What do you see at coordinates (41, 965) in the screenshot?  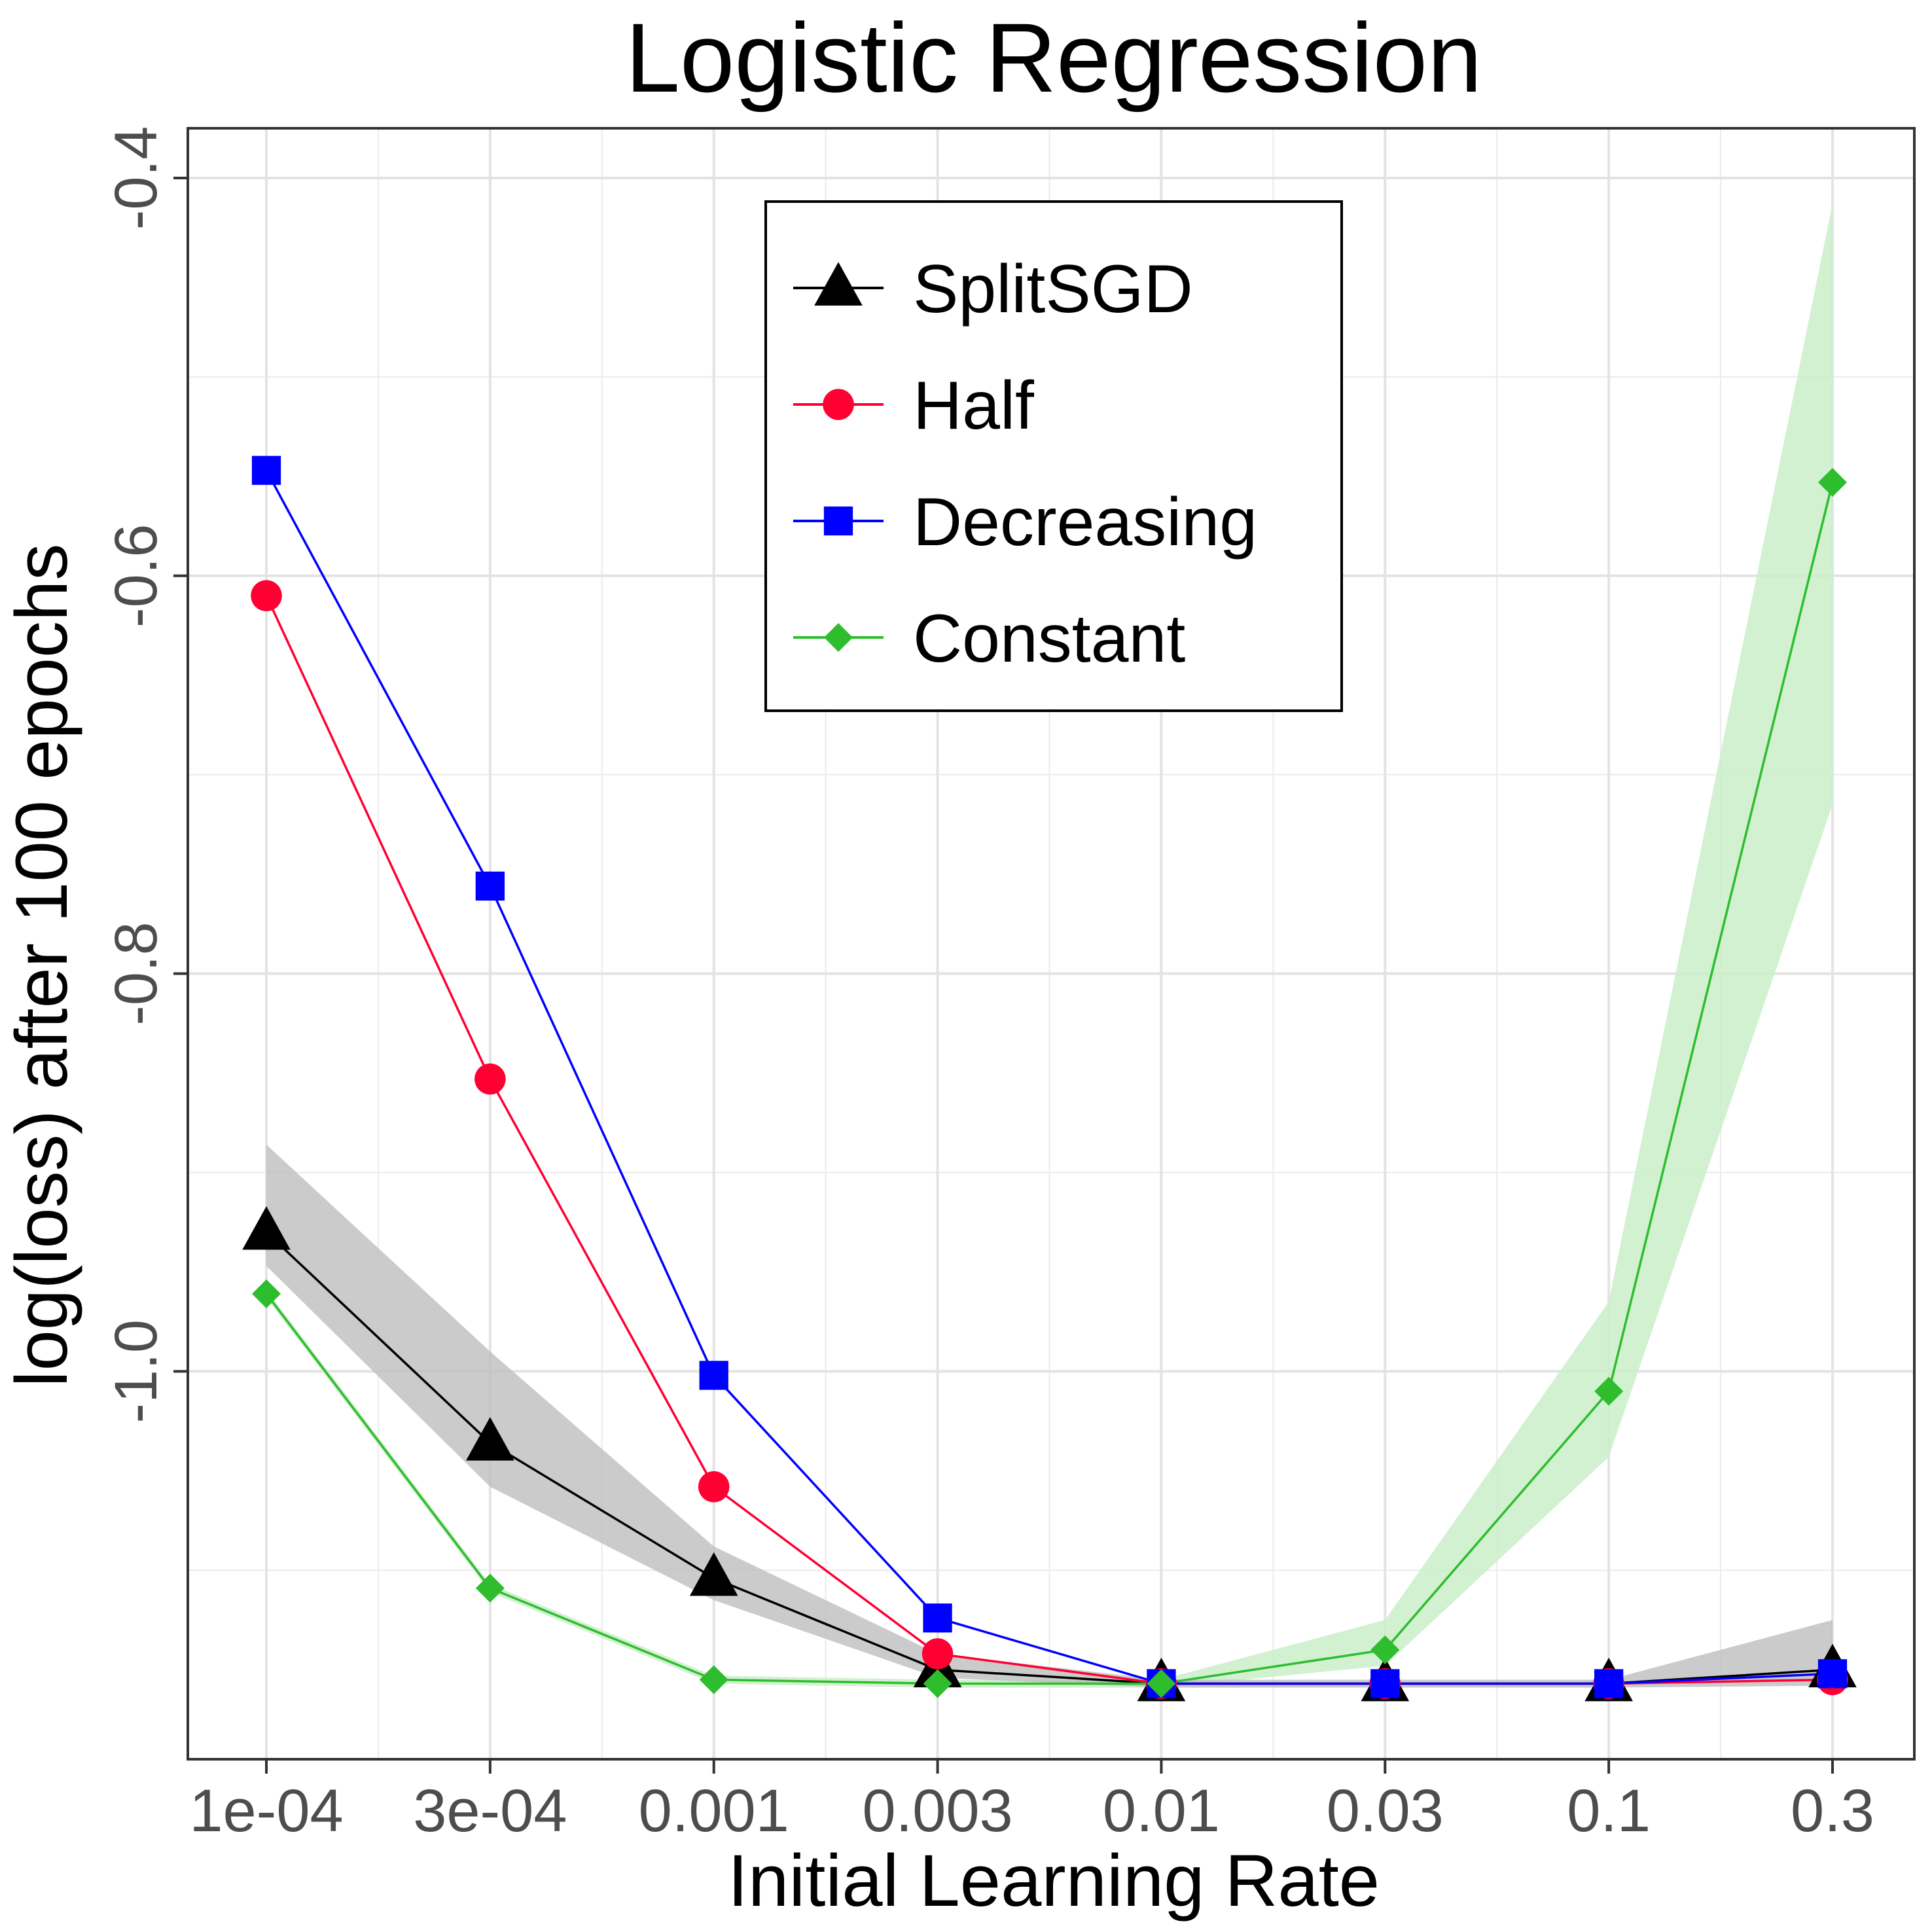 I see `y-axis-title: log(loss) after 100 epochs` at bounding box center [41, 965].